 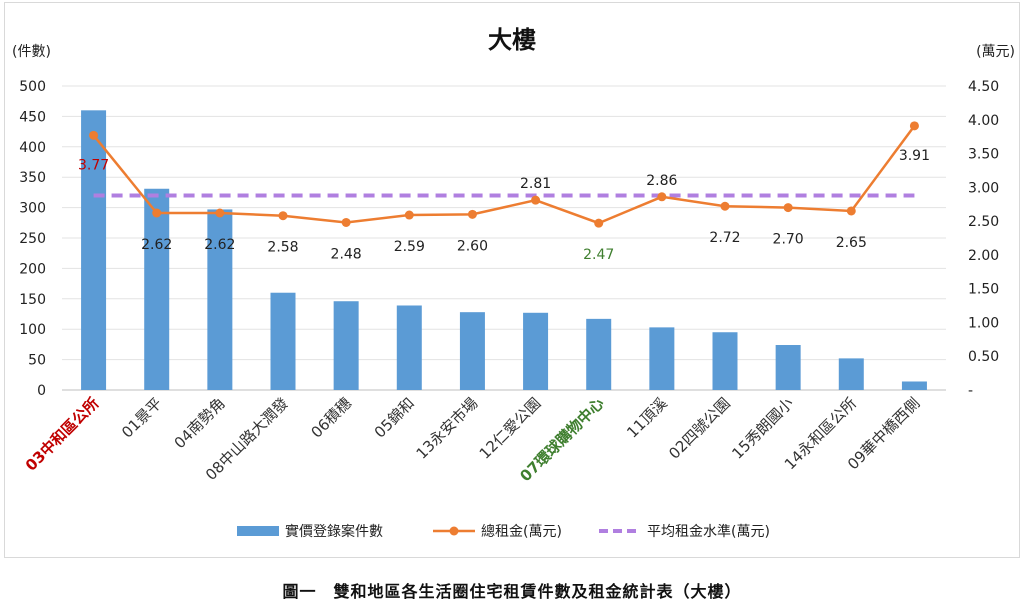 What do you see at coordinates (983, 357) in the screenshot?
I see `y2-tick-label: 0.50` at bounding box center [983, 357].